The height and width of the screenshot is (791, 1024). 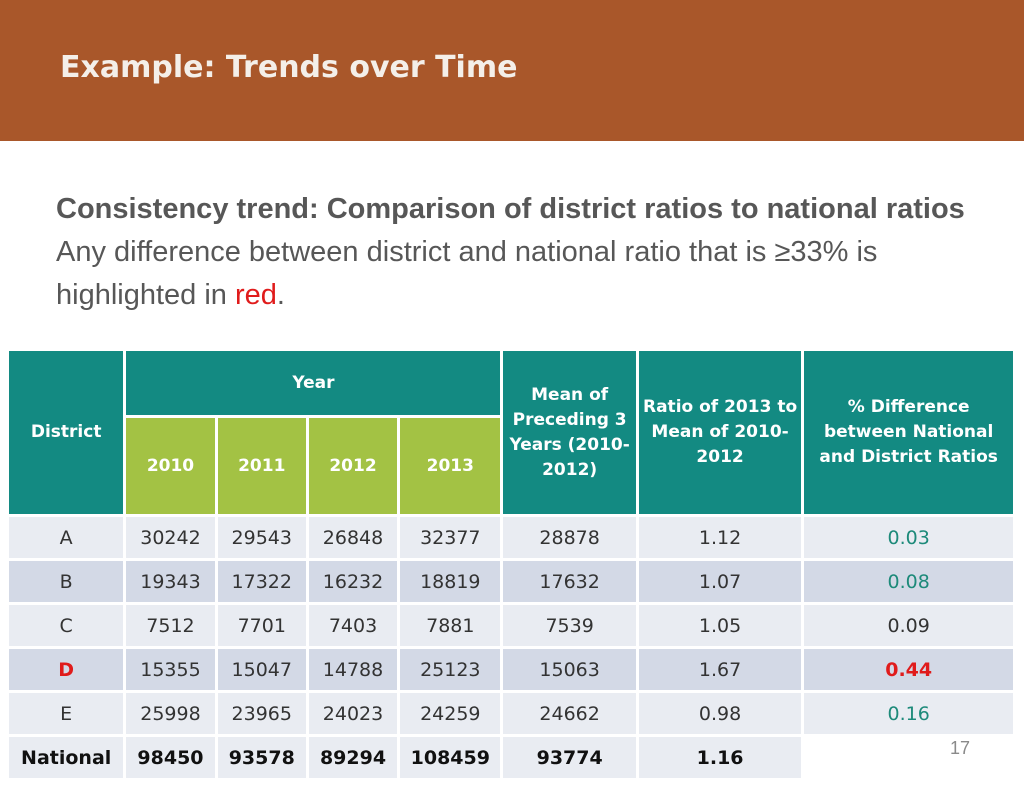 What do you see at coordinates (66, 581) in the screenshot?
I see `district-cell: B` at bounding box center [66, 581].